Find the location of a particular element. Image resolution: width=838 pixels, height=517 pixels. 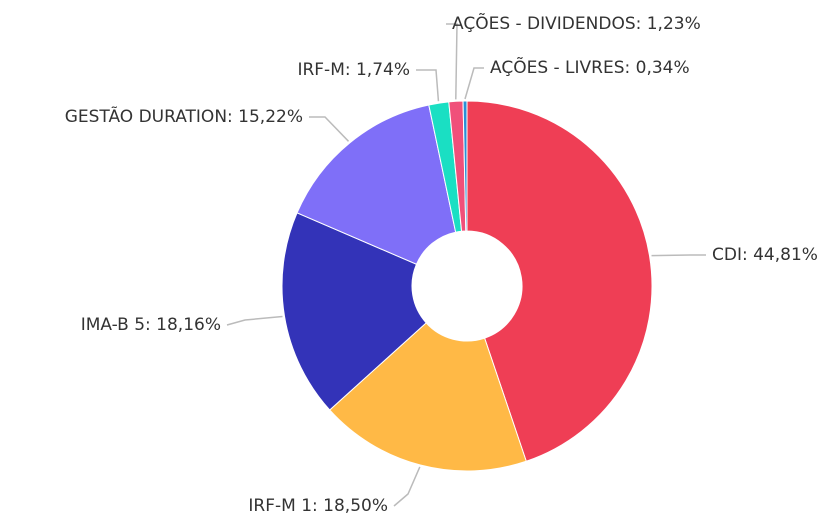

data-label: IRF-M: 1,74% is located at coordinates (353, 70).